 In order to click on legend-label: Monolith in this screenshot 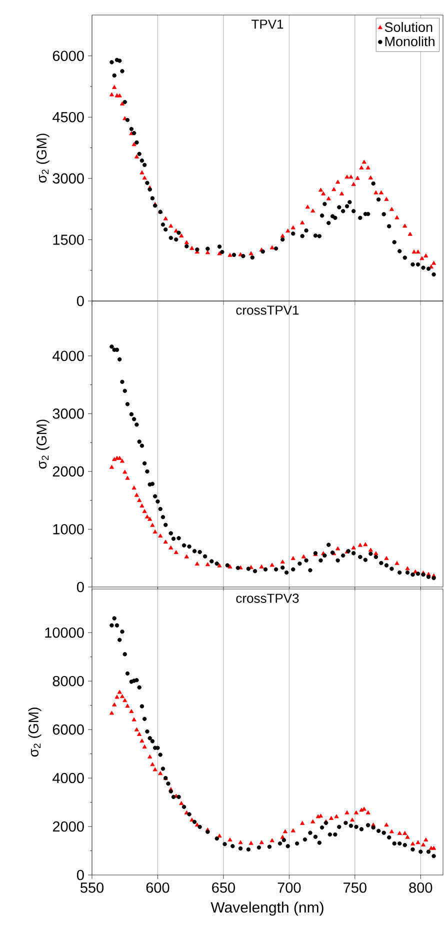, I will do `click(409, 41)`.